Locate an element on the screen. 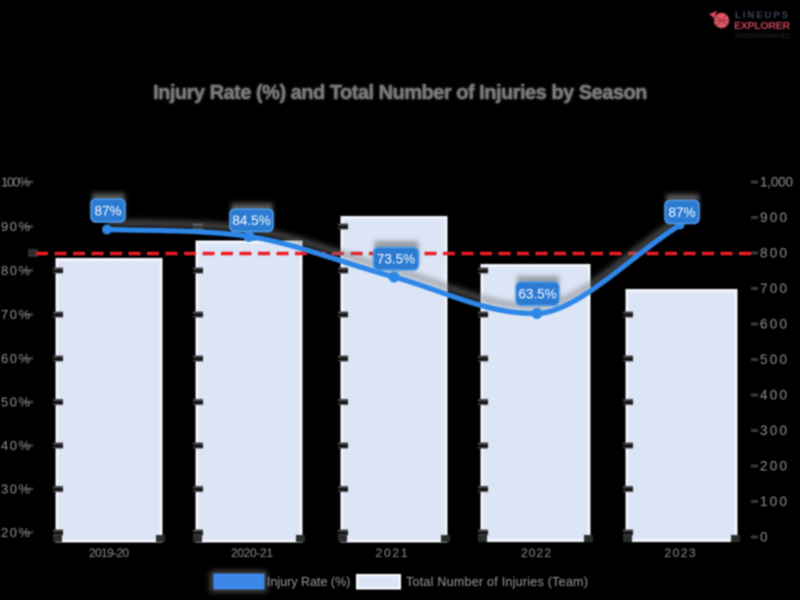 Image resolution: width=800 pixels, height=600 pixels. svg-text: 70% is located at coordinates (15, 314).